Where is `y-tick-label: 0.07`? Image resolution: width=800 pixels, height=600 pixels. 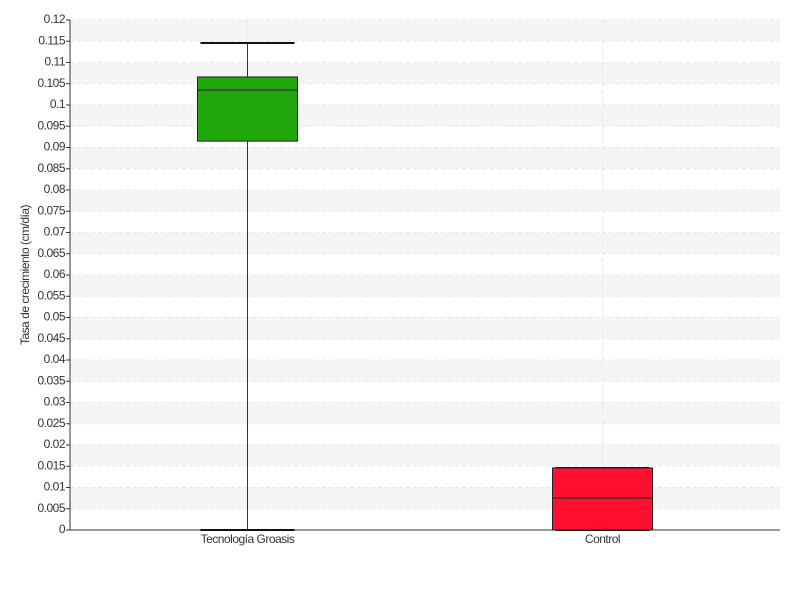 y-tick-label: 0.07 is located at coordinates (55, 232).